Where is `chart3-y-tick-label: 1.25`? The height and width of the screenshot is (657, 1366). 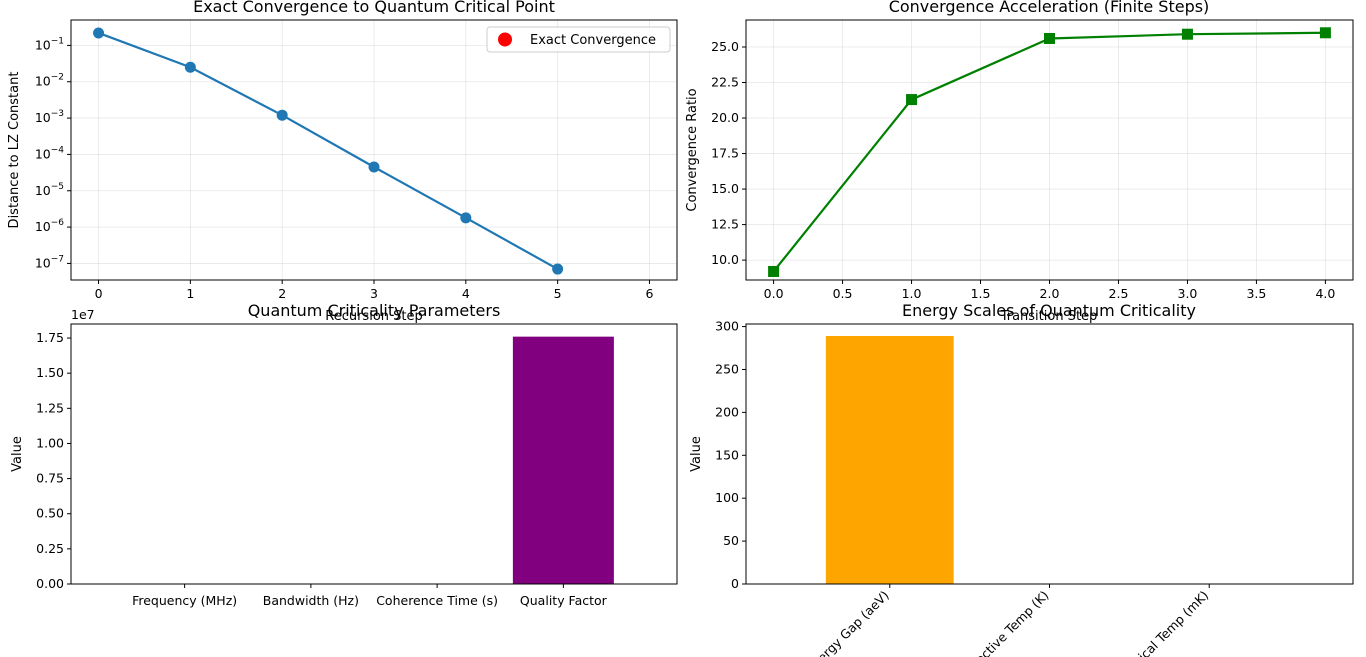 chart3-y-tick-label: 1.25 is located at coordinates (50, 407).